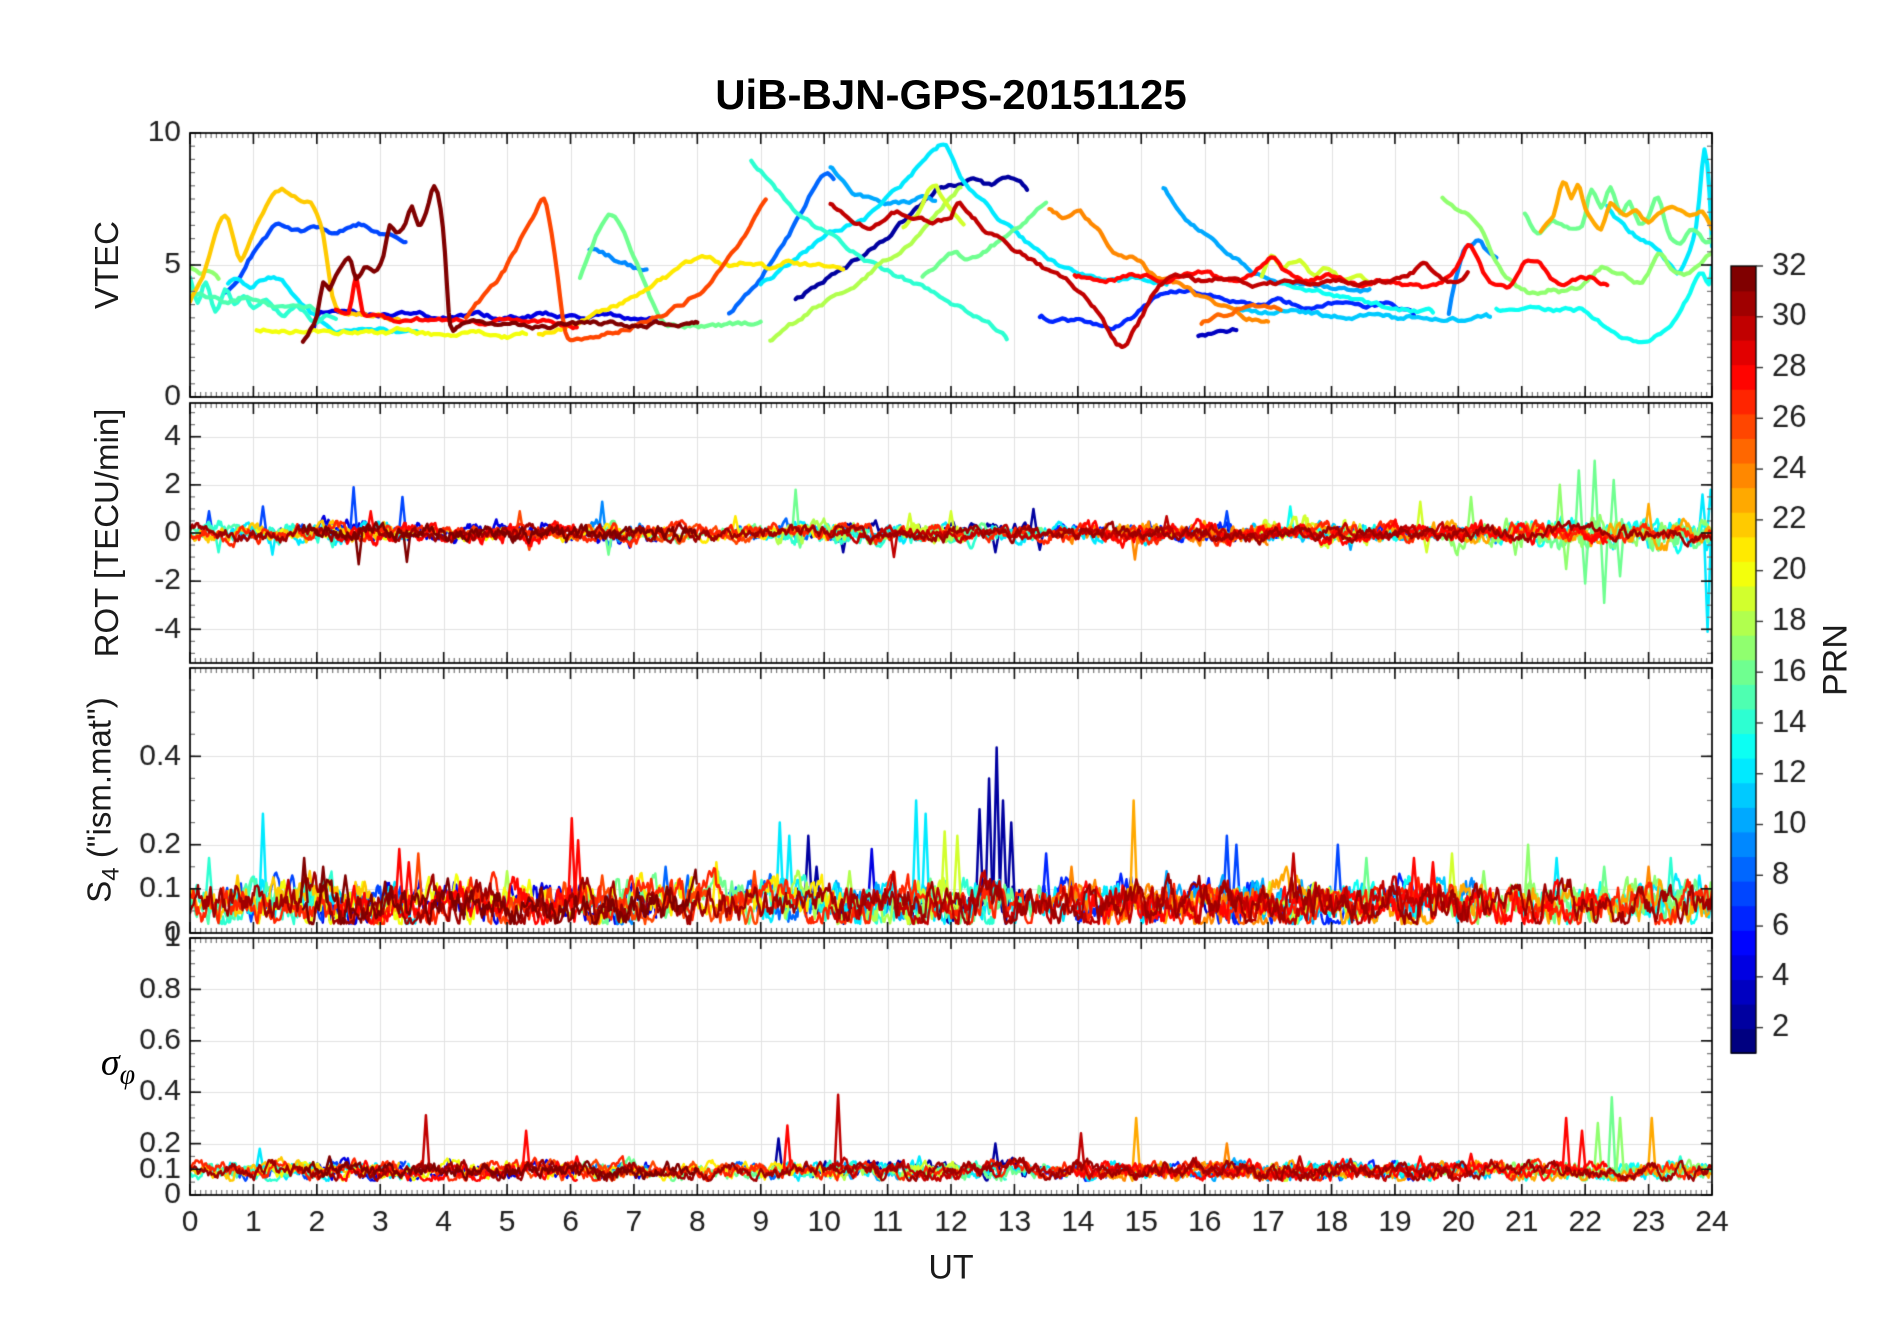 Image resolution: width=1902 pixels, height=1330 pixels. I want to click on sigma-label-main: σ, so click(110, 1062).